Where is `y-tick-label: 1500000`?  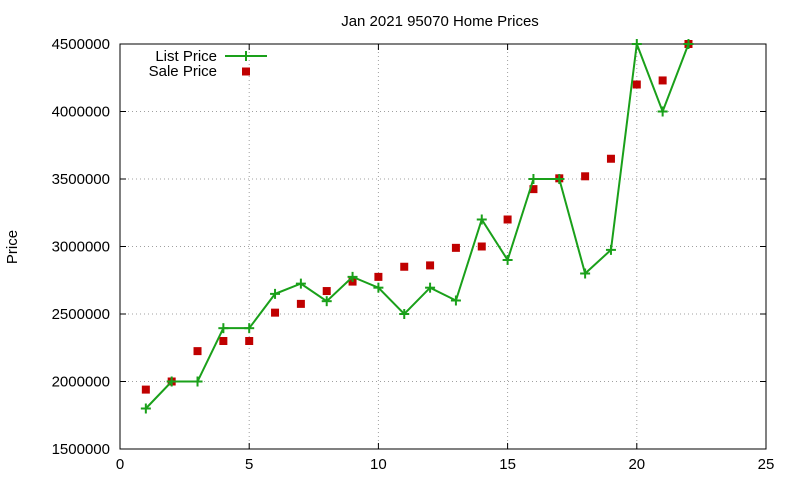 y-tick-label: 1500000 is located at coordinates (81, 449).